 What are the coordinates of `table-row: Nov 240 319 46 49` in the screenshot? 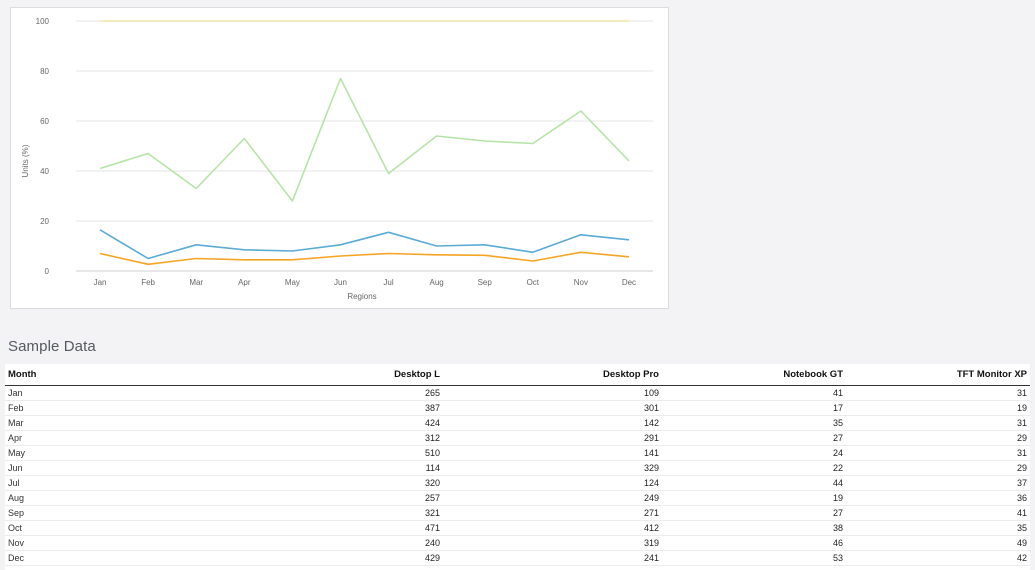 It's located at (517, 543).